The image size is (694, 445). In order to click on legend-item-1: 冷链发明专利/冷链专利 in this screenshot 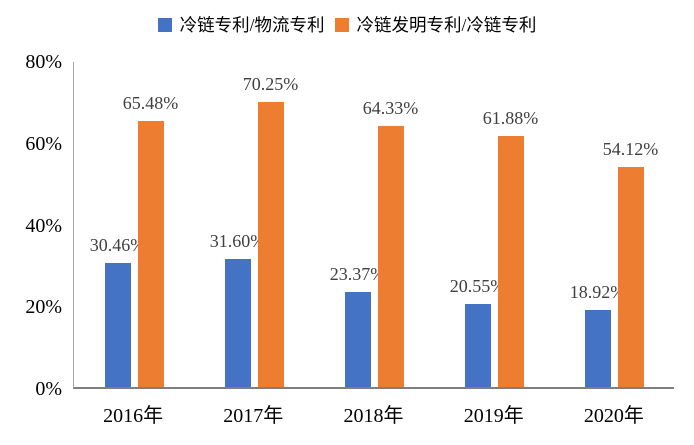, I will do `click(435, 24)`.